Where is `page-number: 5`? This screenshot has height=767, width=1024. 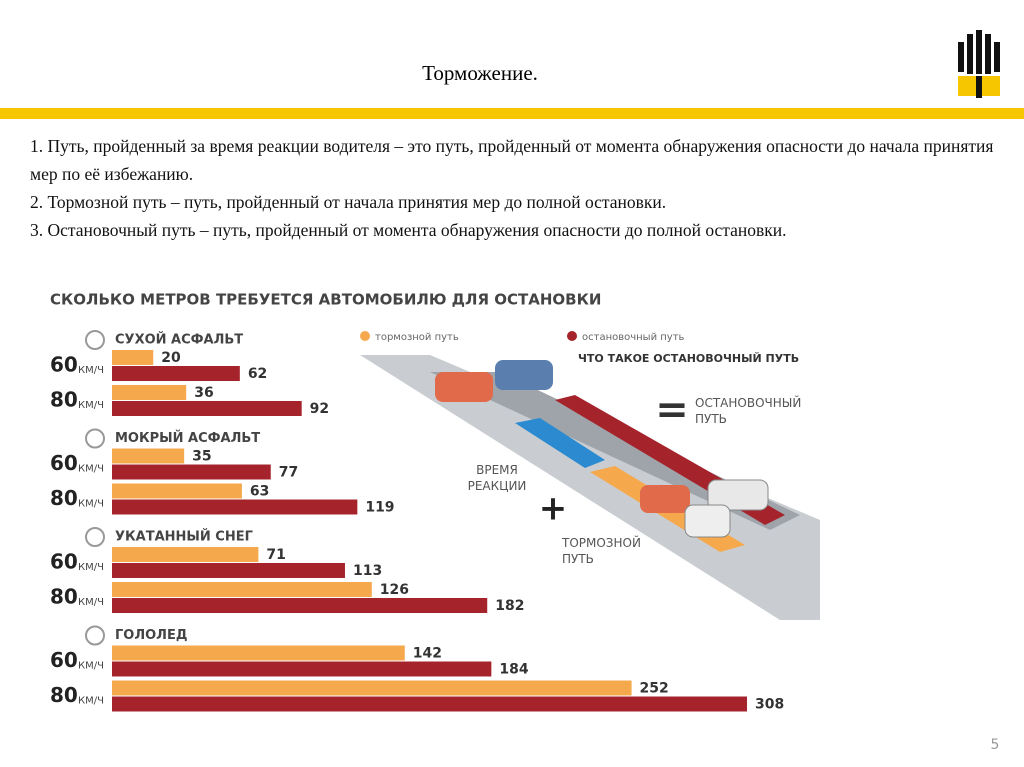 page-number: 5 is located at coordinates (995, 745).